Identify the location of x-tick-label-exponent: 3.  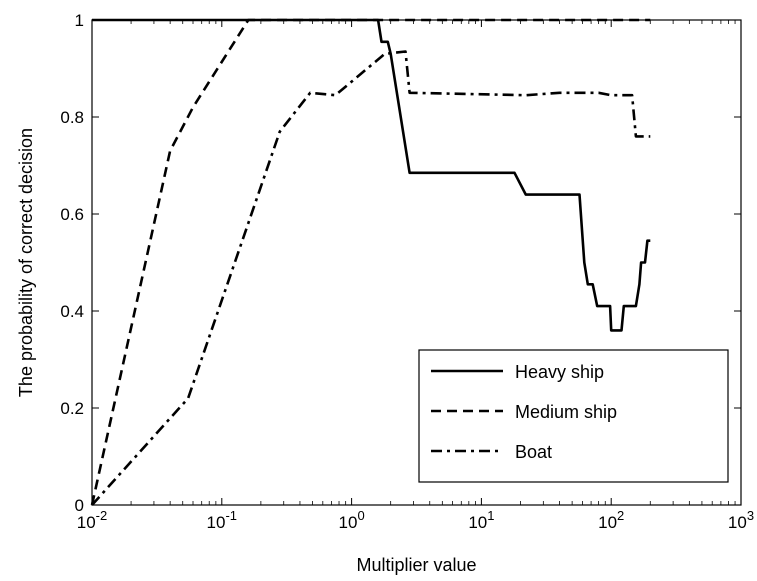
(750, 515).